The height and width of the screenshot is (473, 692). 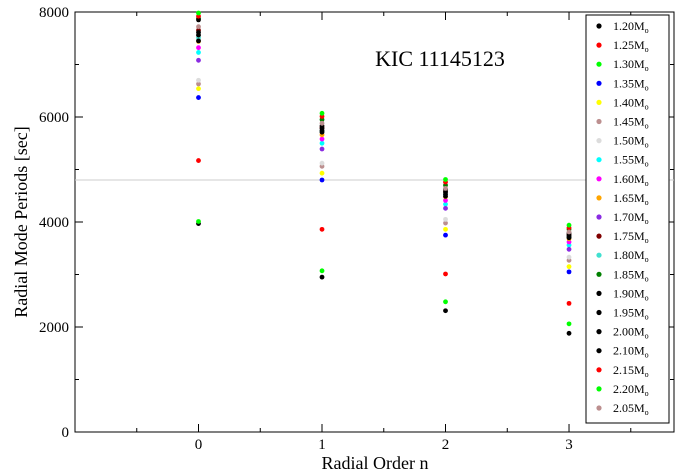 What do you see at coordinates (21, 221) in the screenshot?
I see `y-axis-label: Radial Mode Periods [sec]` at bounding box center [21, 221].